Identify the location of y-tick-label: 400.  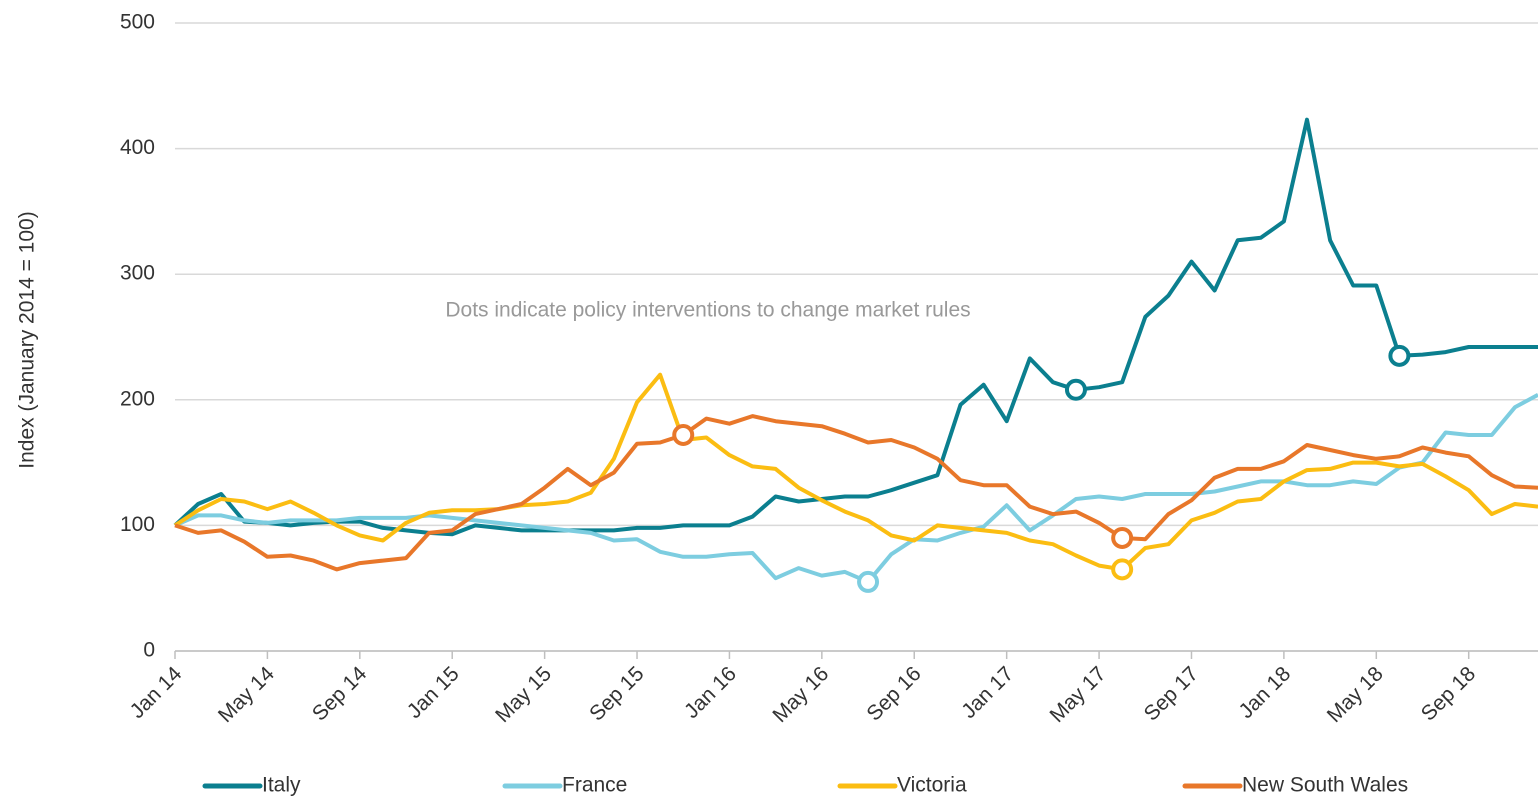
(137, 147).